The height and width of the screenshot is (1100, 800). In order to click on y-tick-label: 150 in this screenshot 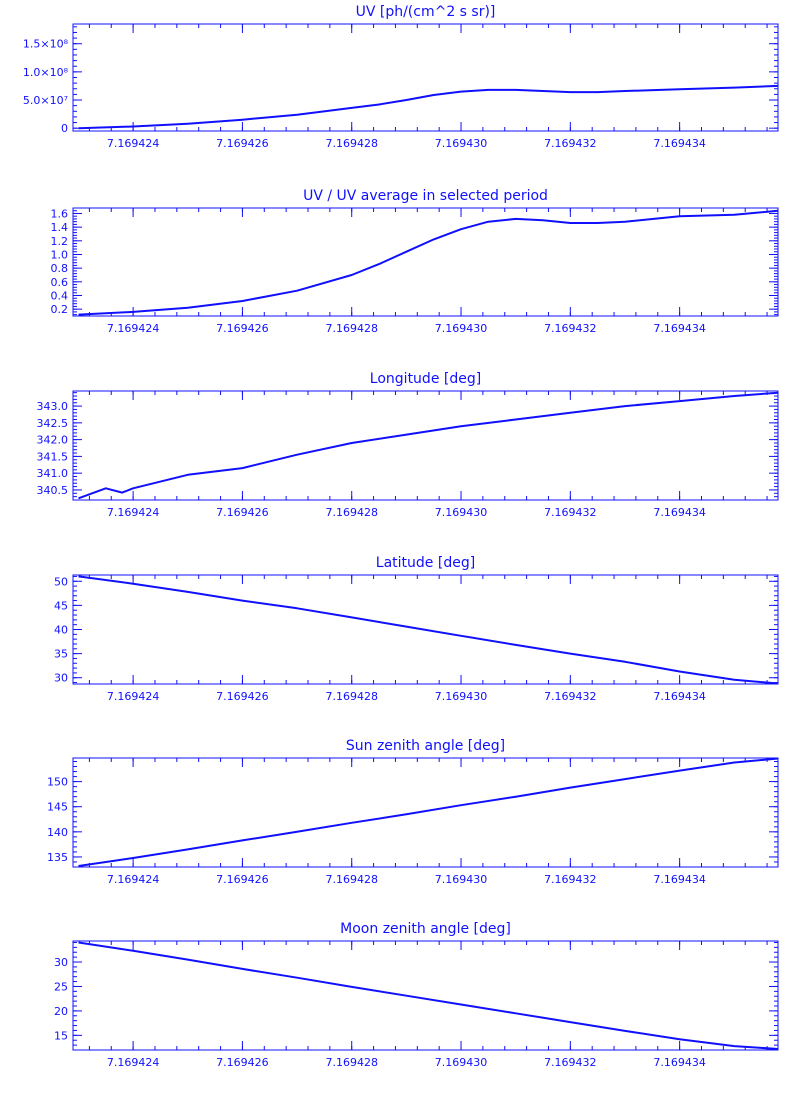, I will do `click(57, 782)`.